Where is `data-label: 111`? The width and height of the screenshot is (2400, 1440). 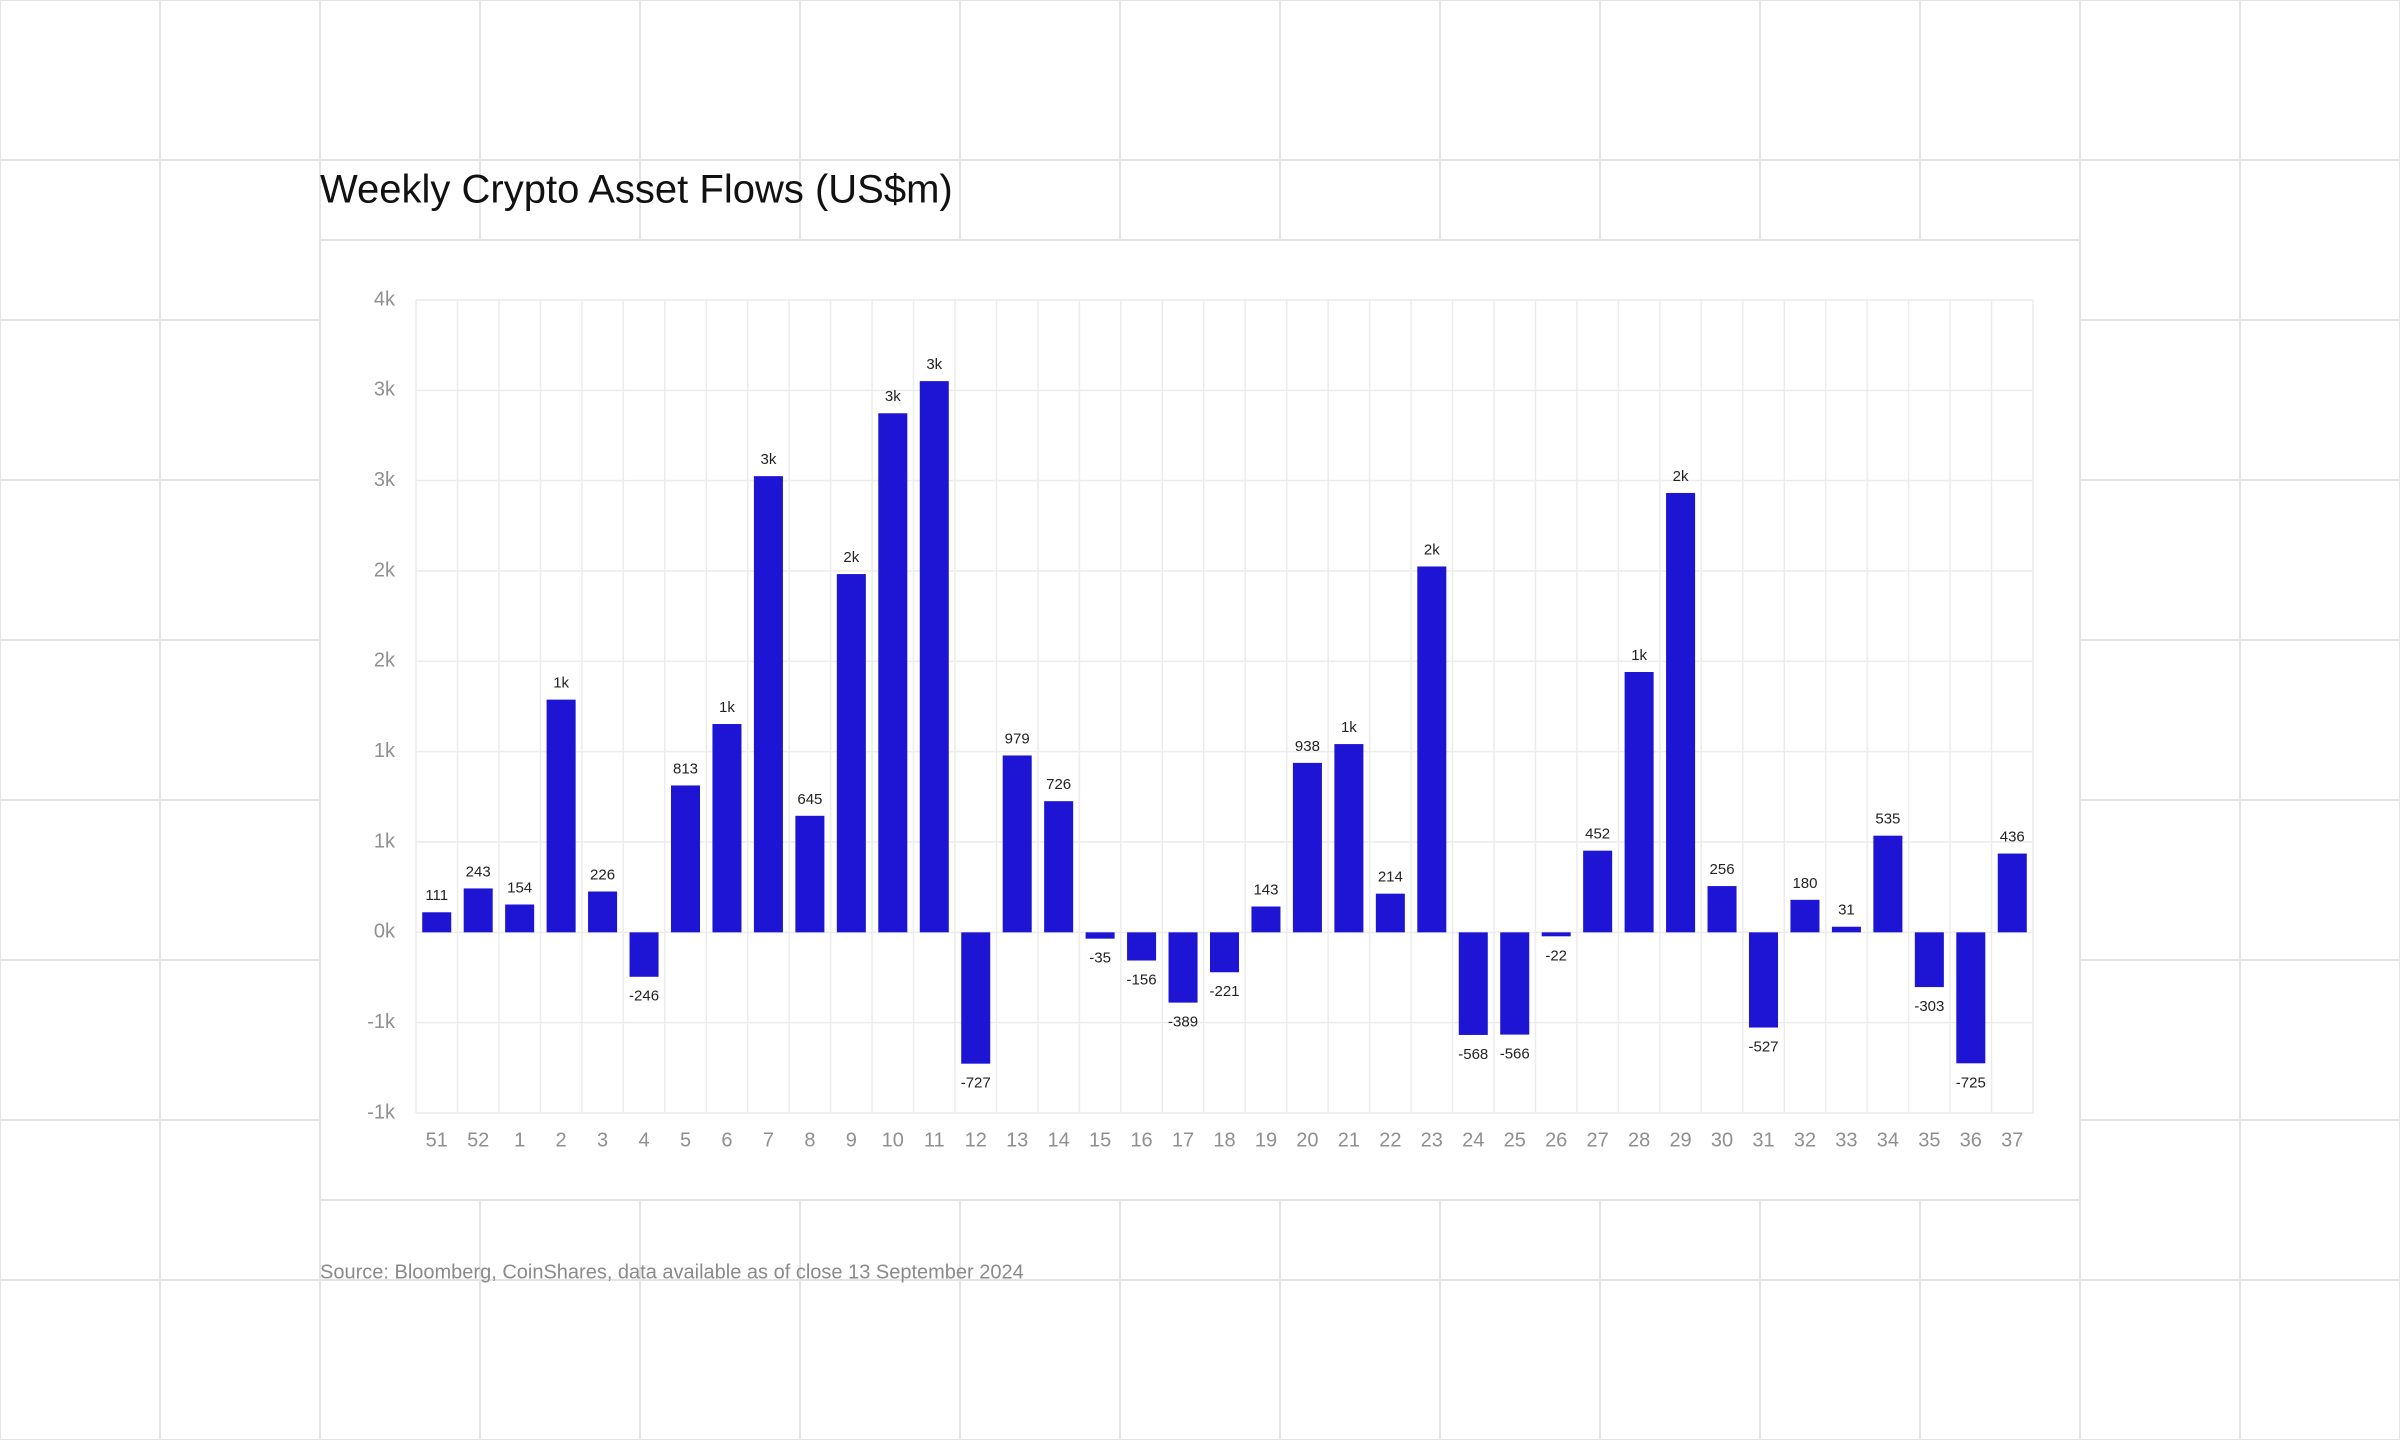
data-label: 111 is located at coordinates (436, 895).